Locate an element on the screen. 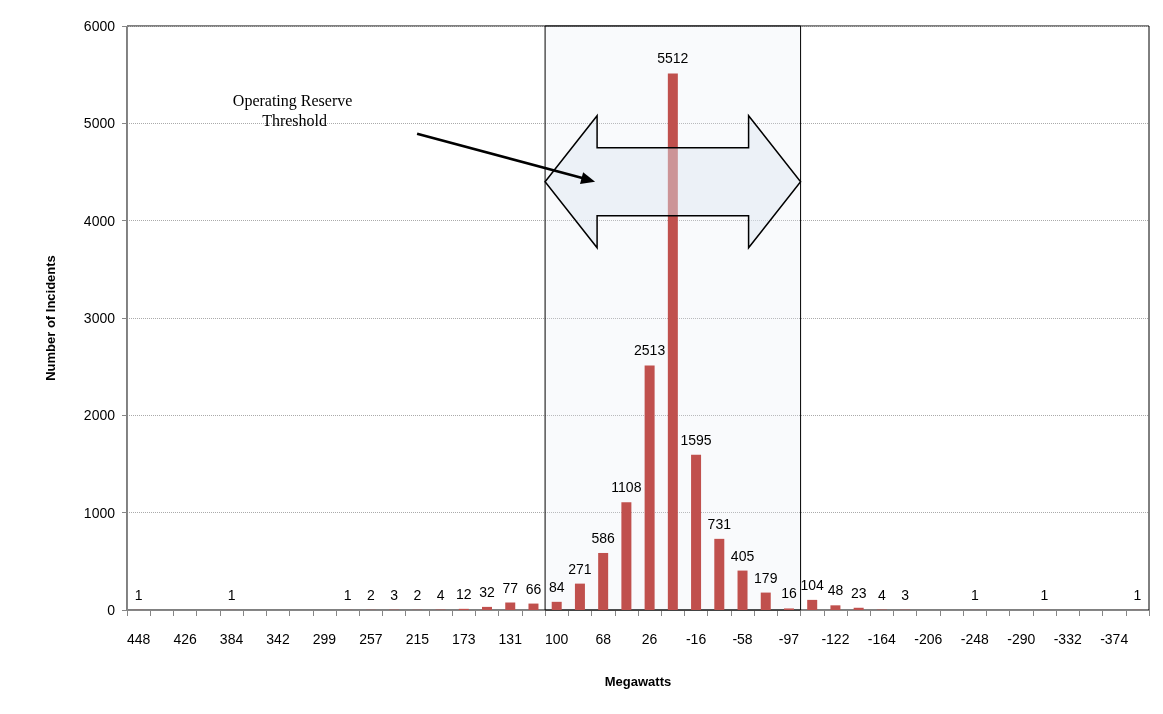 This screenshot has width=1163, height=714. x-tick-label: -16 is located at coordinates (696, 639).